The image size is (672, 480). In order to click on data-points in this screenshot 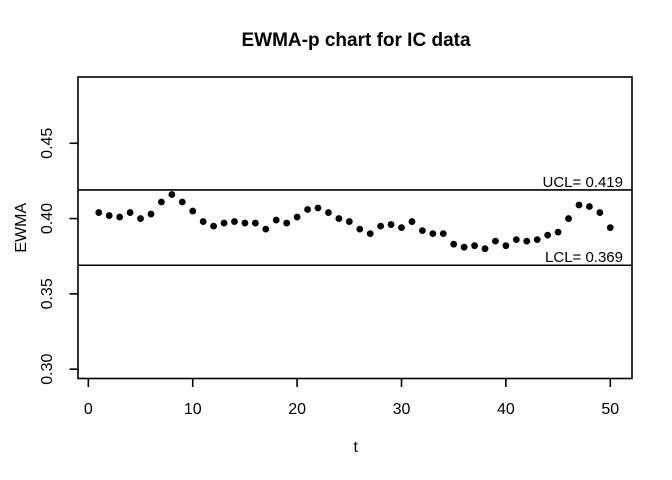, I will do `click(354, 222)`.